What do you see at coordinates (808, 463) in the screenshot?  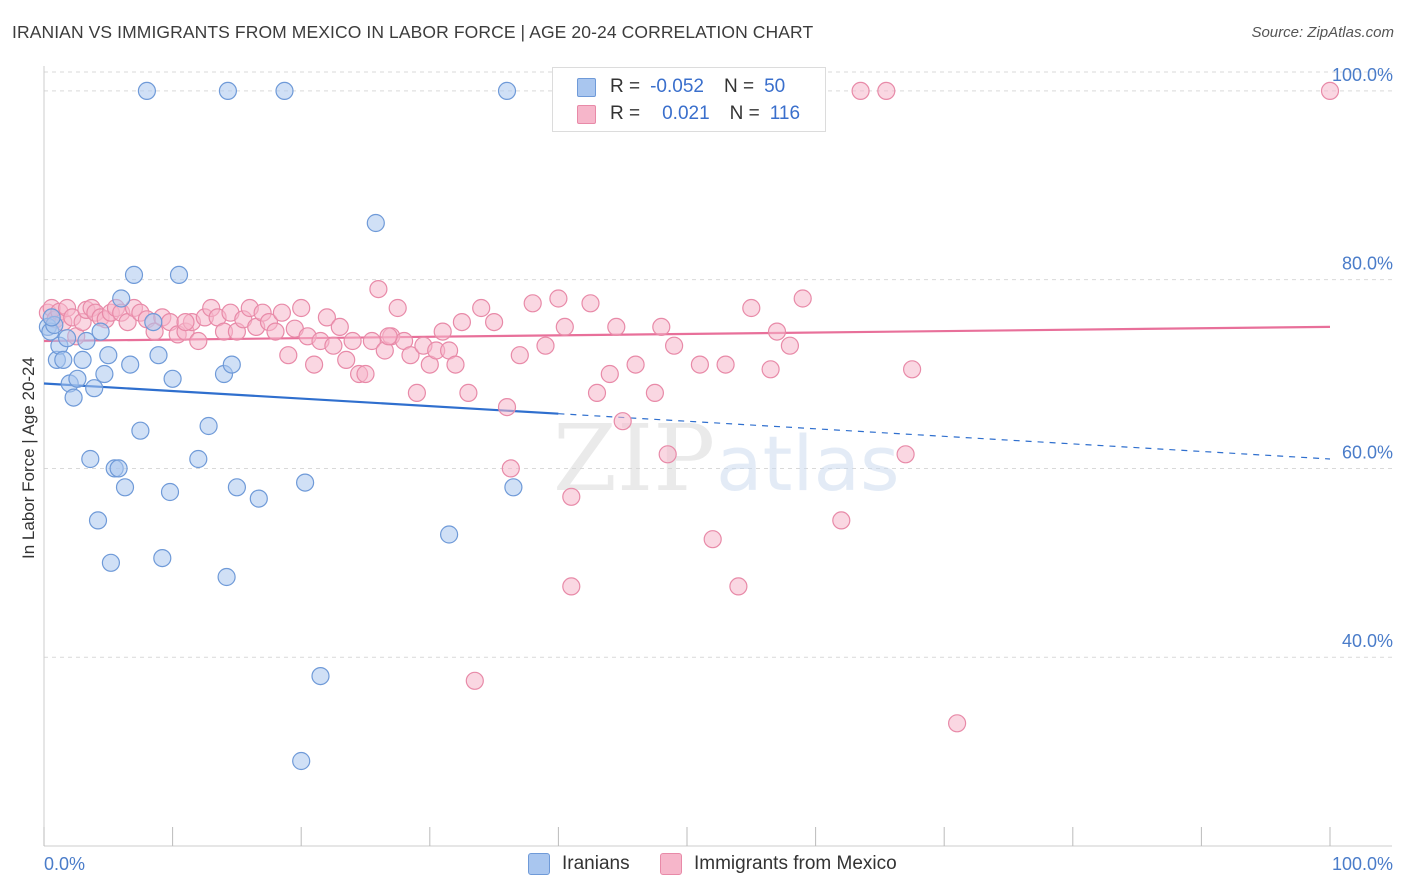 I see `watermark-atlas: atlas` at bounding box center [808, 463].